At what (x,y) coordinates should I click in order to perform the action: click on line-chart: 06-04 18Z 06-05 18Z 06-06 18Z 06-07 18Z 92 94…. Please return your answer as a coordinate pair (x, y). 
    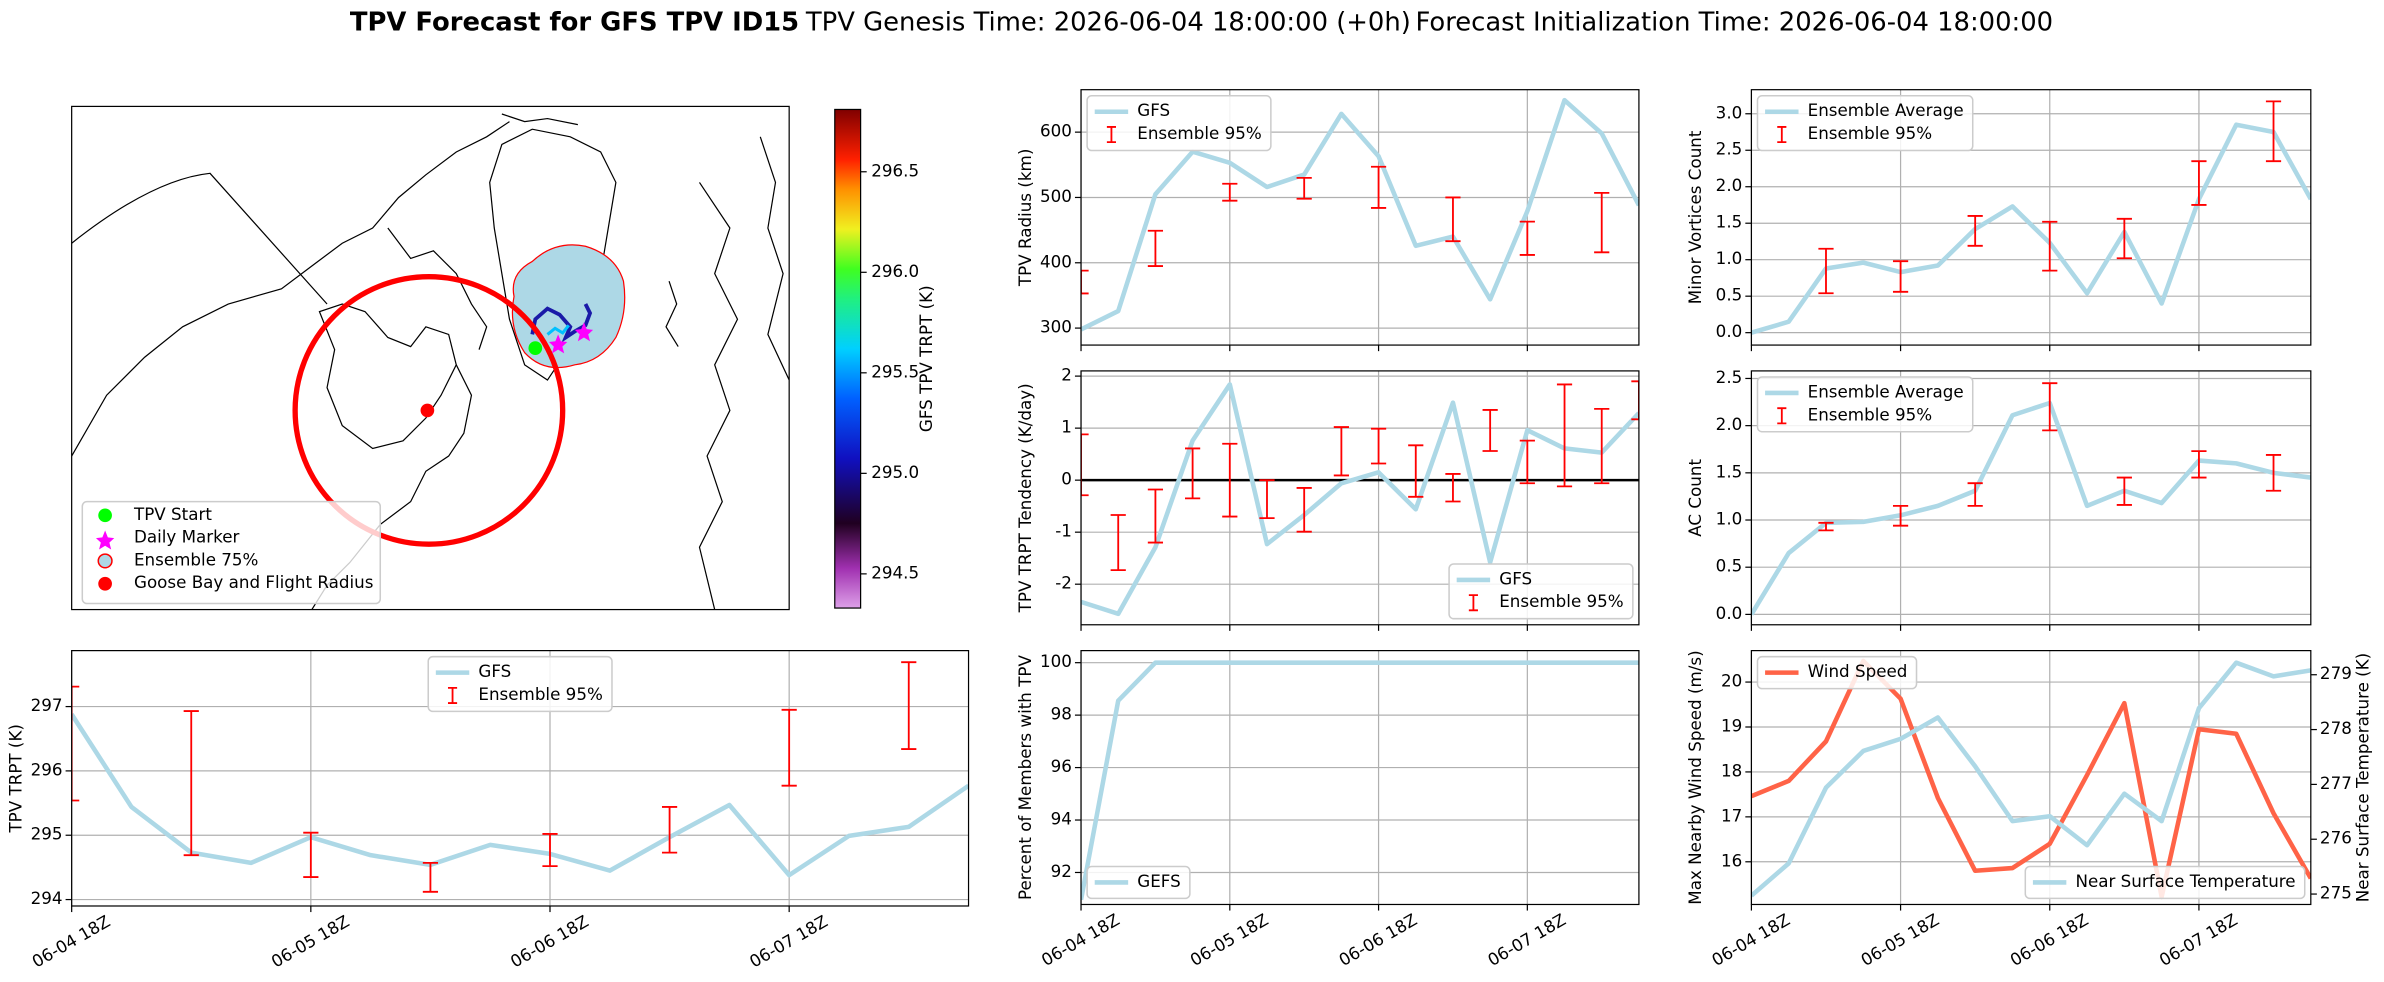
    Looking at the image, I should click on (1327, 810).